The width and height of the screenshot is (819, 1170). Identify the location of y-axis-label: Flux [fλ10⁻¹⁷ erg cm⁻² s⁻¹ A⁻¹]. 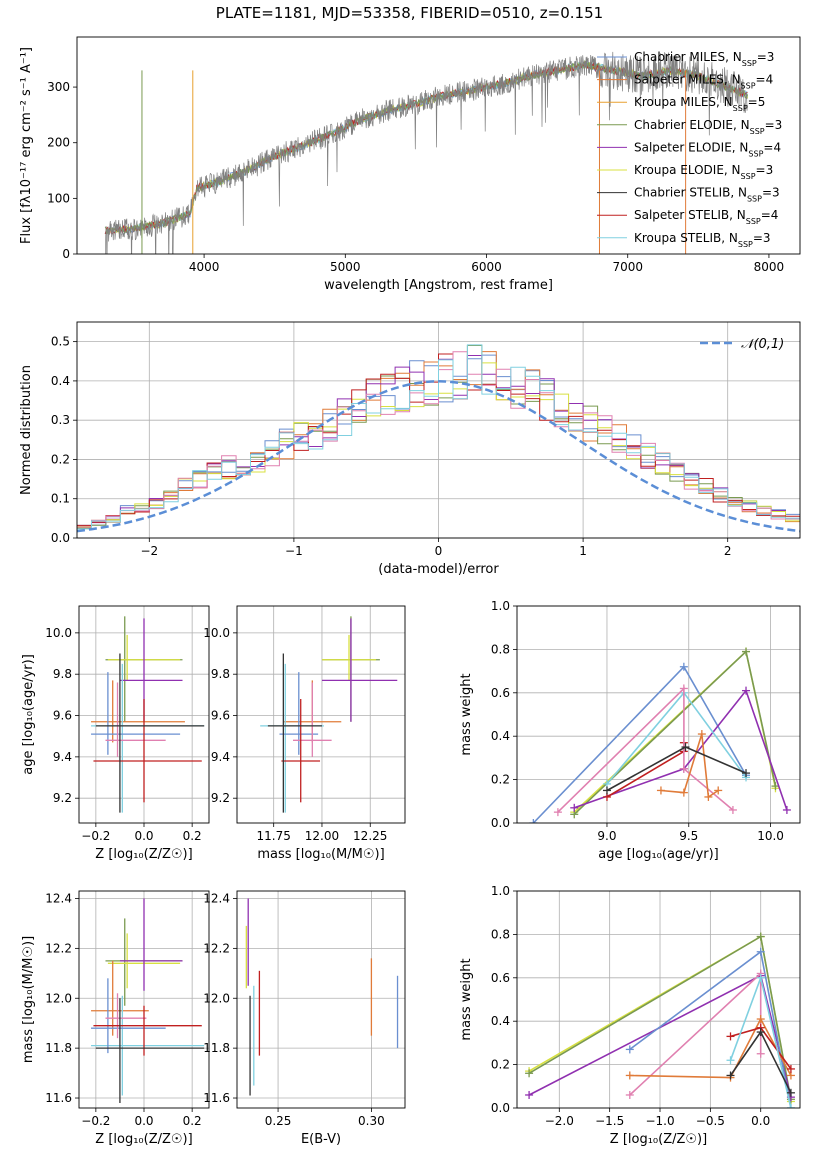
(26, 145).